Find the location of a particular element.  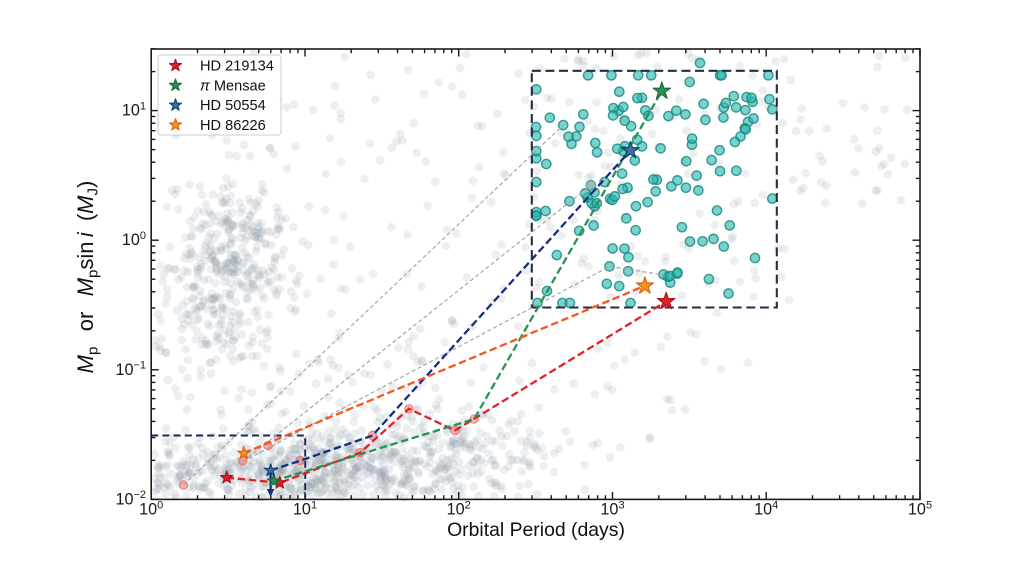

svg-text: HD 219134 is located at coordinates (237, 67).